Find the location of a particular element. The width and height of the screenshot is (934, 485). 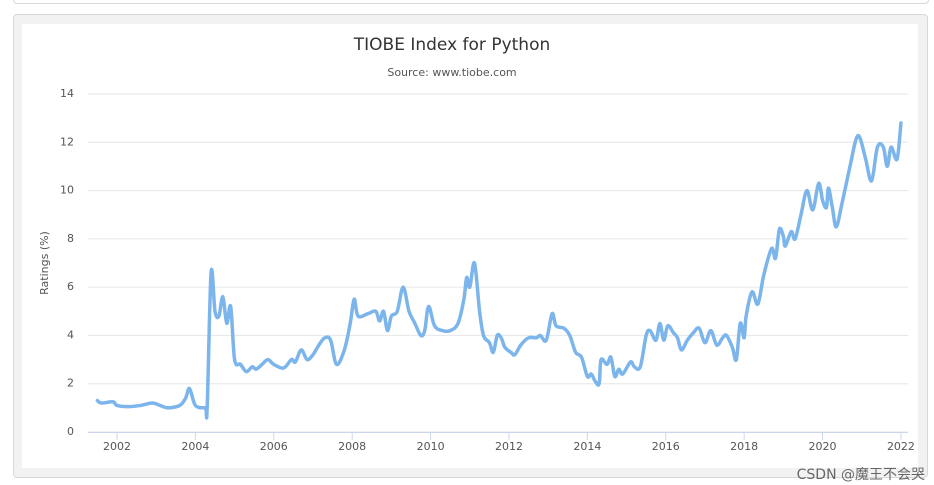

x-tick-label: 2014 is located at coordinates (587, 446).